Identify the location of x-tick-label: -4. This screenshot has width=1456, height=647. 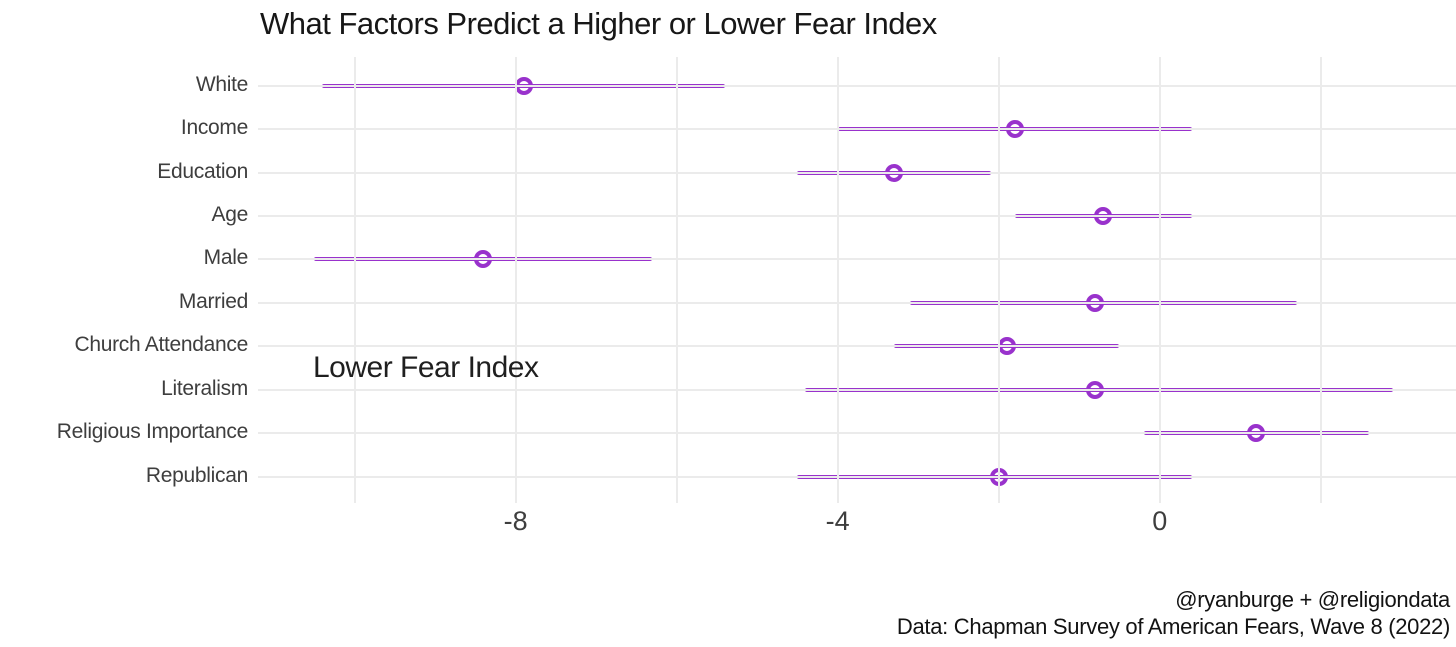
(837, 521).